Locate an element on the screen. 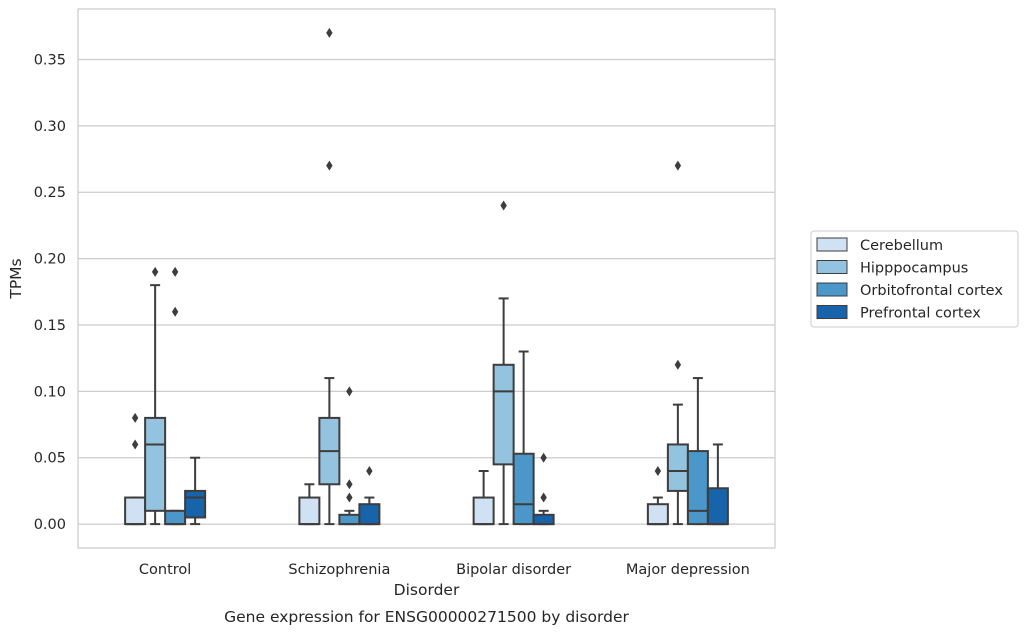 This screenshot has width=1028, height=634. y-tick-label: 0.25 is located at coordinates (50, 193).